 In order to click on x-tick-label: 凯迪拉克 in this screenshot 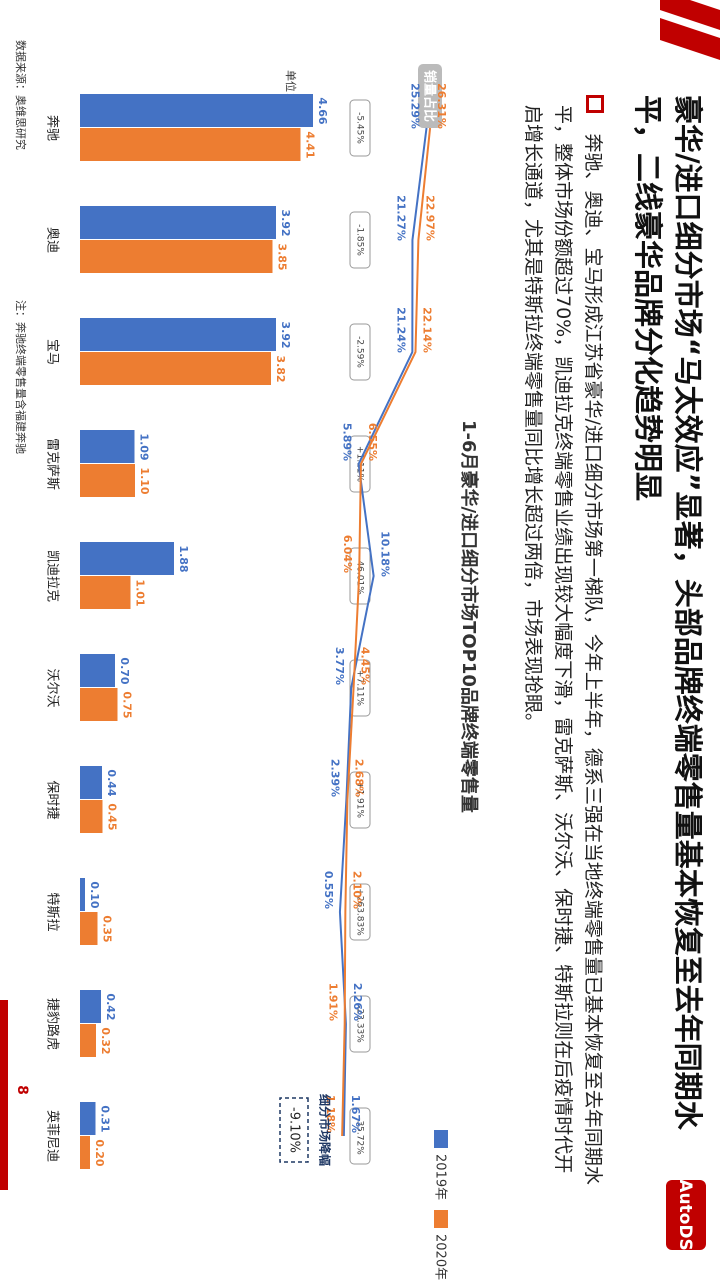, I will do `click(52, 576)`.